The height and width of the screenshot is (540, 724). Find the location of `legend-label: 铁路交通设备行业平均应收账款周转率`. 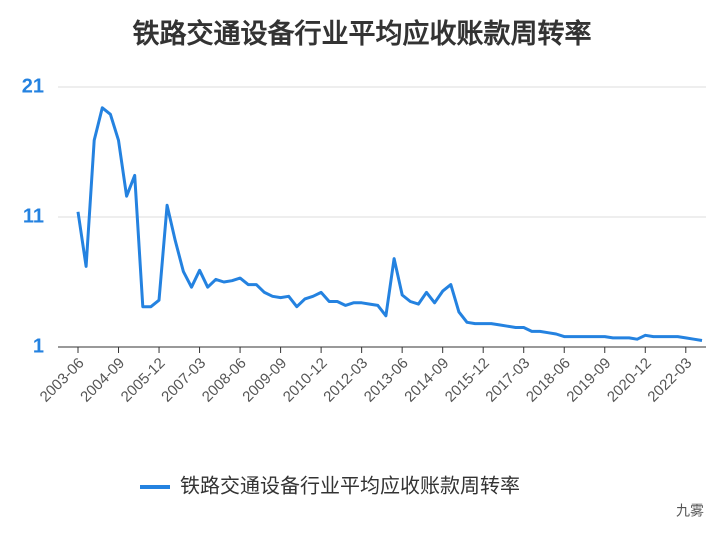

legend-label: 铁路交通设备行业平均应收账款周转率 is located at coordinates (350, 485).